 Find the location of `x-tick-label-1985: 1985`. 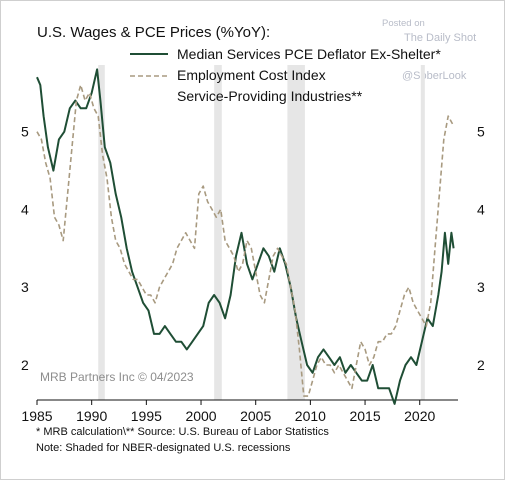

x-tick-label-1985: 1985 is located at coordinates (36, 416).